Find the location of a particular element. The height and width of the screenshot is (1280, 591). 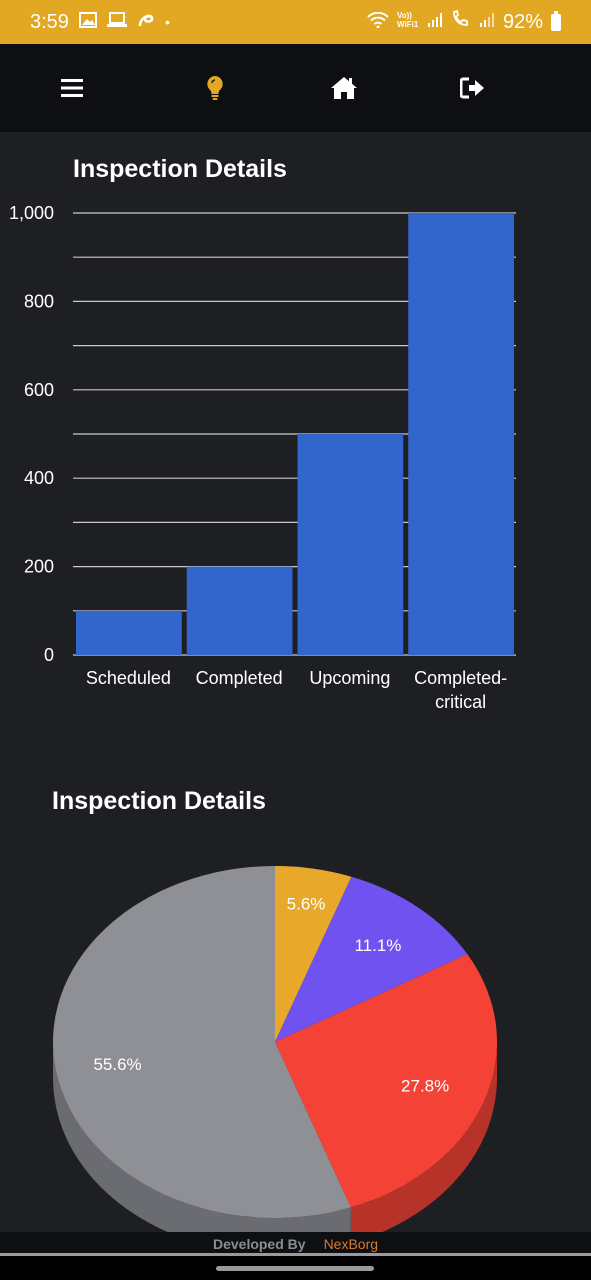

gallery-icon is located at coordinates (87, 22).